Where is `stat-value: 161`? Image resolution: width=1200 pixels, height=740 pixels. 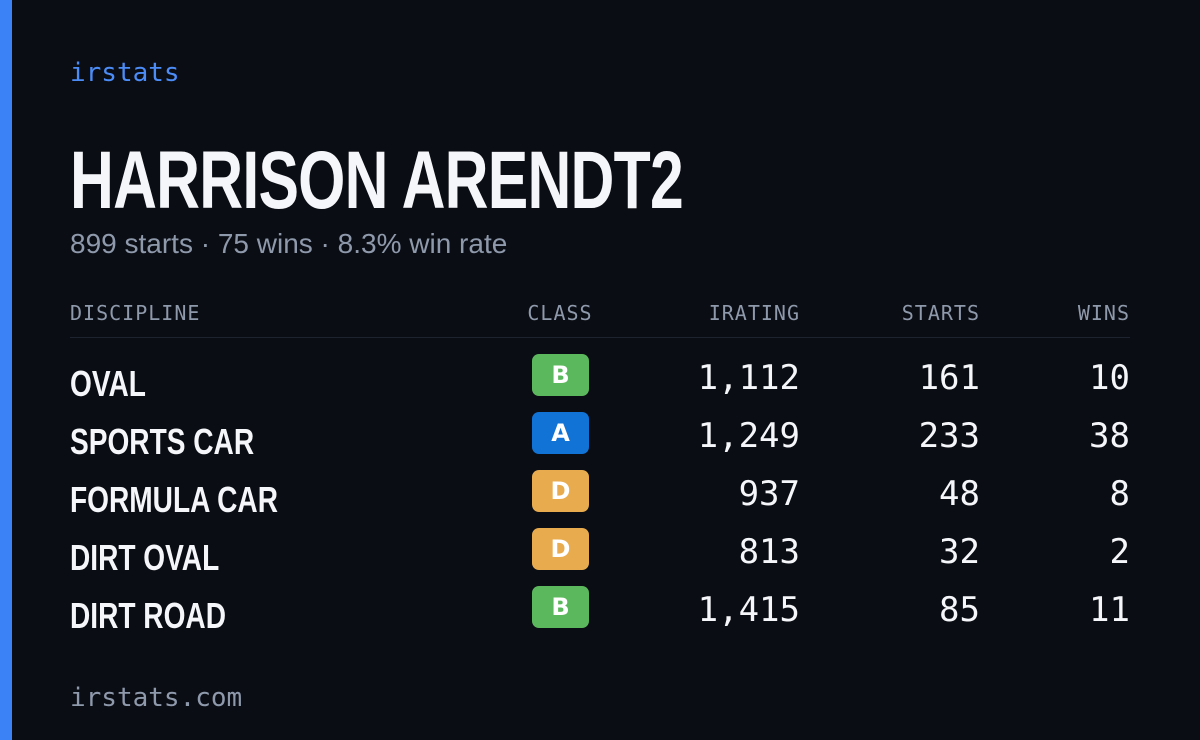
stat-value: 161 is located at coordinates (949, 378).